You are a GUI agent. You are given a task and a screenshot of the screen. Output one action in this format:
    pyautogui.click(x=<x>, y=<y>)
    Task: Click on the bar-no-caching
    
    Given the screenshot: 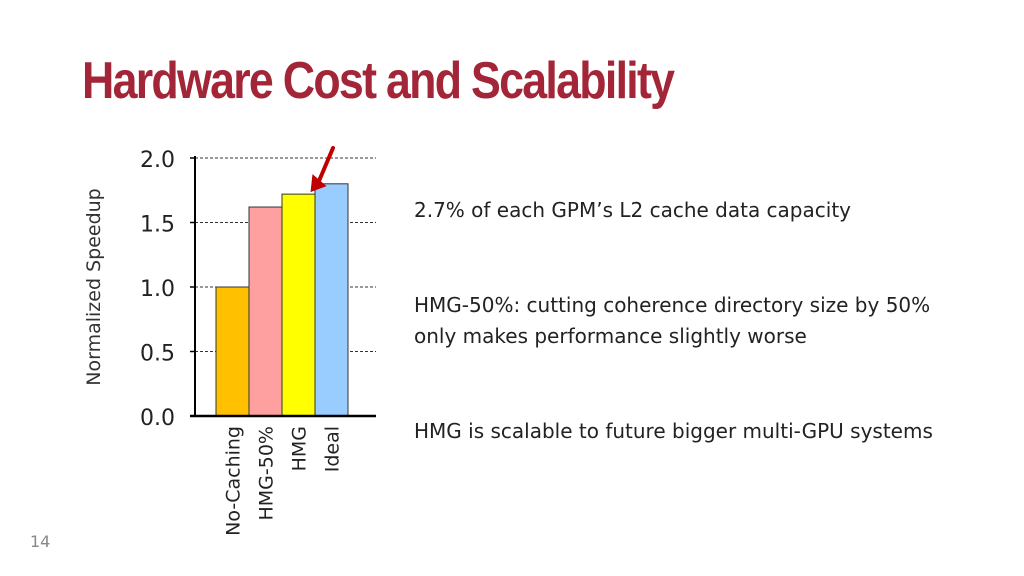 What is the action you would take?
    pyautogui.click(x=232, y=351)
    